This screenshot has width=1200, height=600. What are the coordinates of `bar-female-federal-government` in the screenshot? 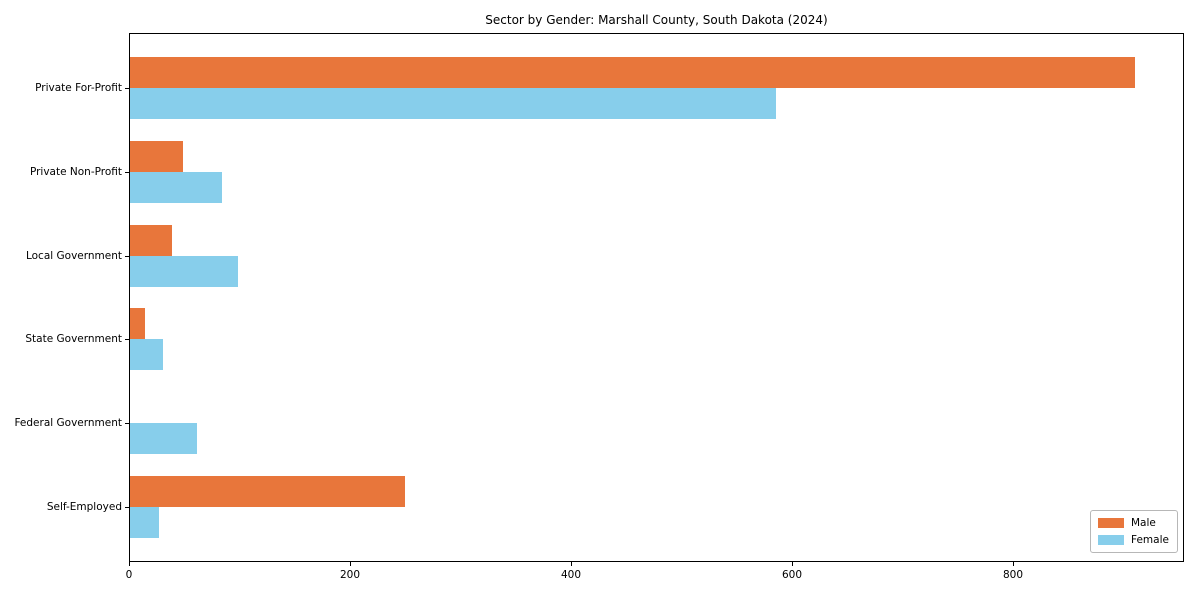 It's located at (163, 438).